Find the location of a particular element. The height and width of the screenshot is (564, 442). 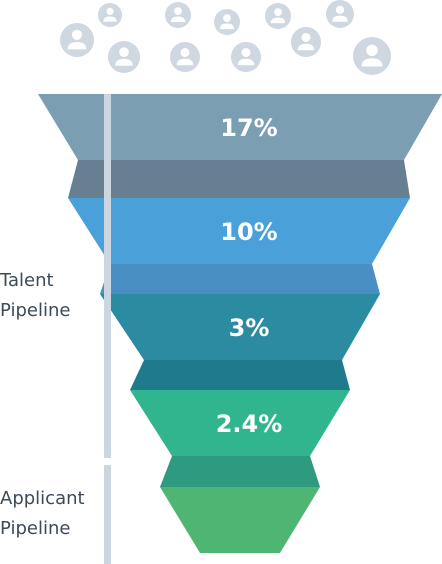

funnel-stage-labels: 17% 10% 3% 2.4% is located at coordinates (249, 276).